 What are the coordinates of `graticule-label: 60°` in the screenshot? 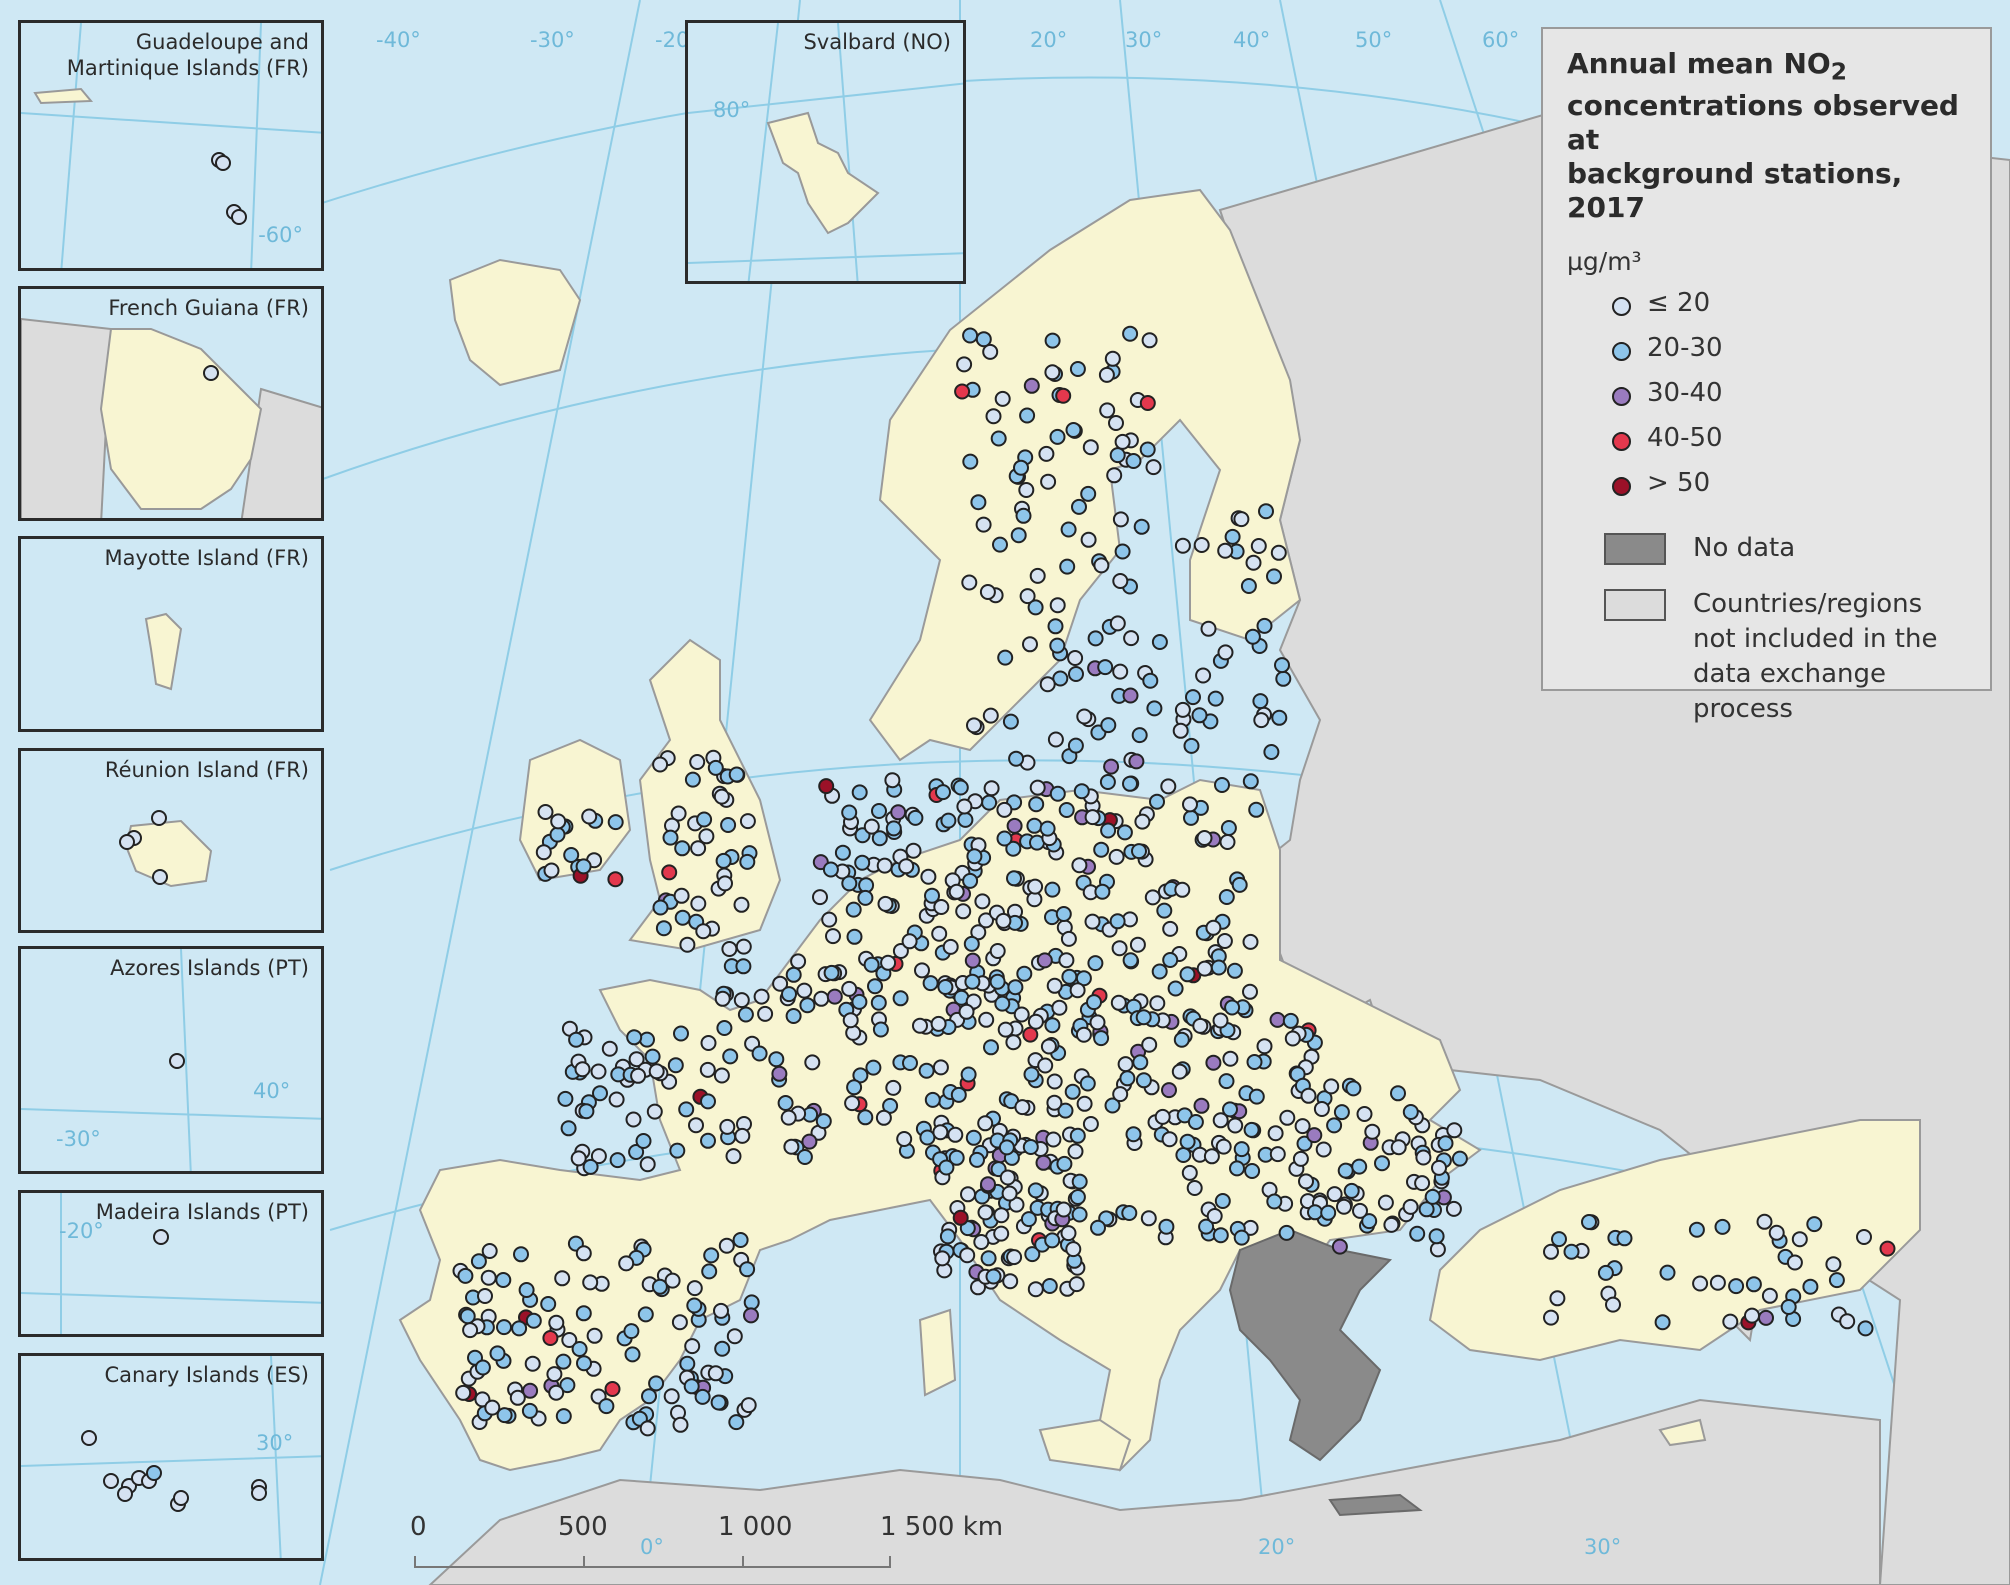 It's located at (1501, 40).